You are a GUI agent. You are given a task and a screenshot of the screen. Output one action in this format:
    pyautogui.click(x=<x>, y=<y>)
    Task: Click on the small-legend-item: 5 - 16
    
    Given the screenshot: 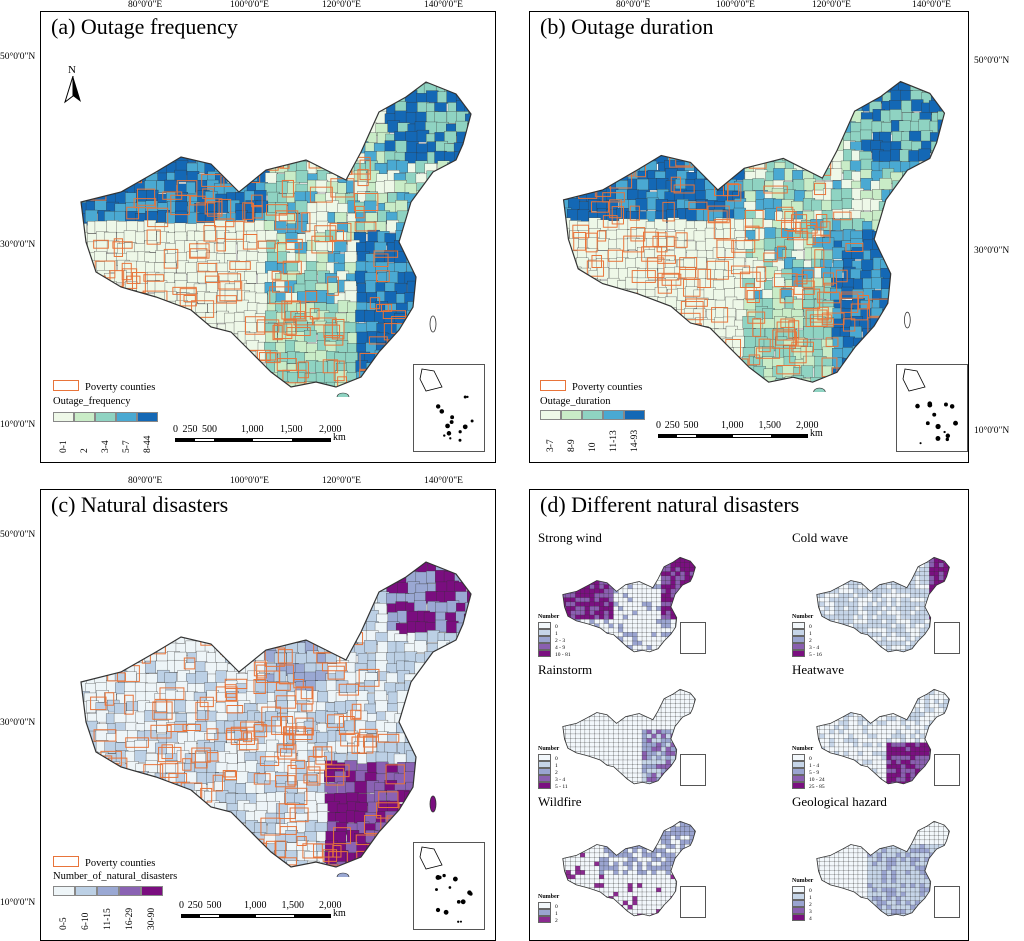 What is the action you would take?
    pyautogui.click(x=807, y=654)
    